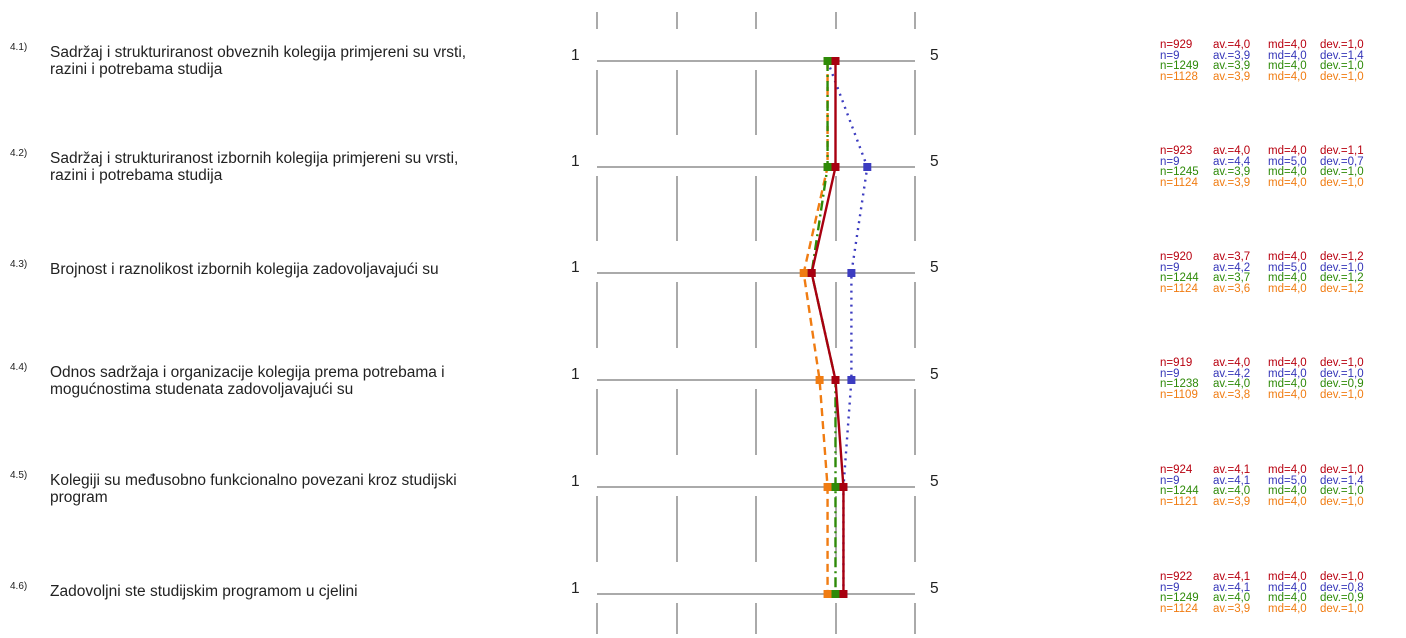 The image size is (1406, 638). Describe the element at coordinates (1232, 394) in the screenshot. I see `stat-av: av.=3,8` at that location.